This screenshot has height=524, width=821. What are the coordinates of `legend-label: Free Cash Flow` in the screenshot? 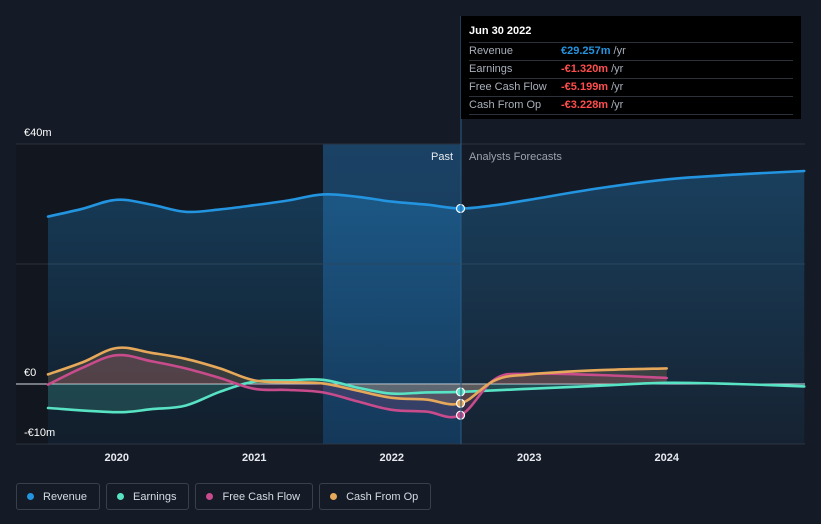 It's located at (261, 496).